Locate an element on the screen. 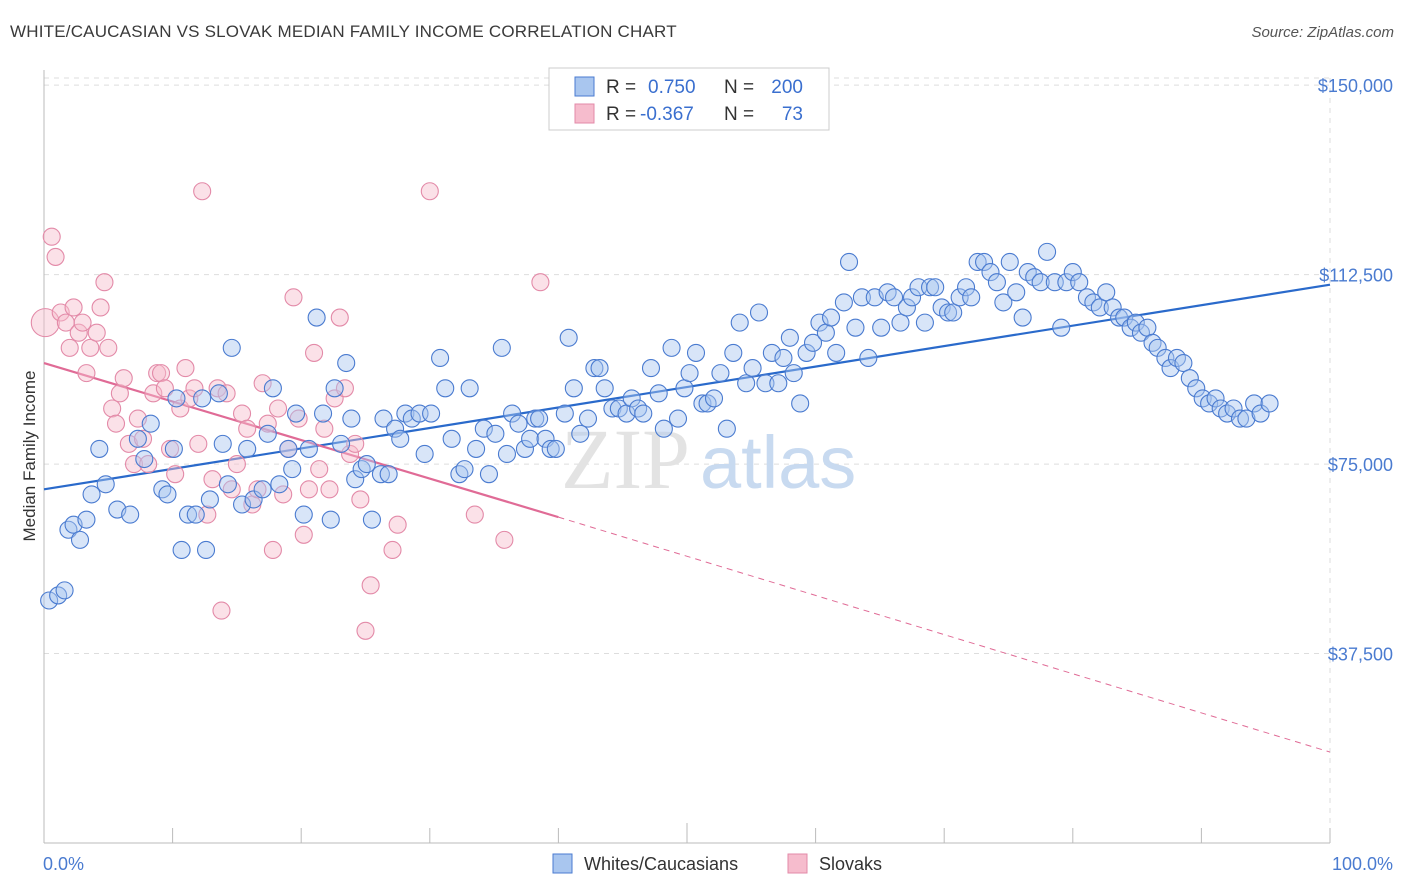  x-tick-0: 0.0% is located at coordinates (63, 864).